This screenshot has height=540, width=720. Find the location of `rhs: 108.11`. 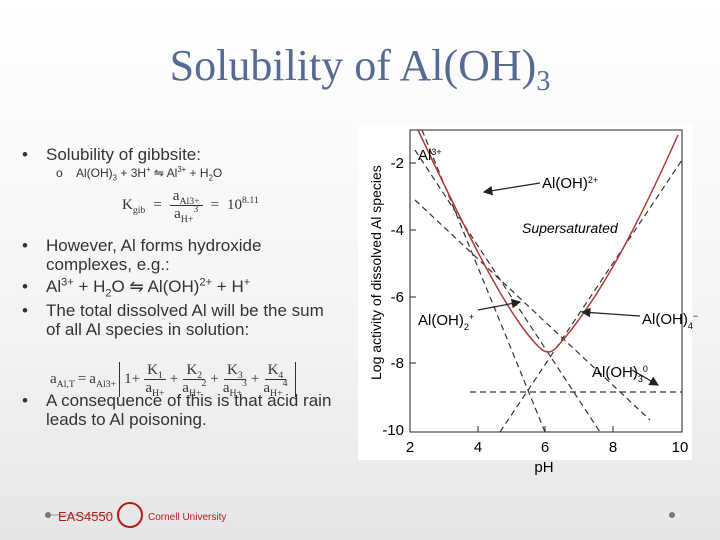

rhs: 108.11 is located at coordinates (243, 205).